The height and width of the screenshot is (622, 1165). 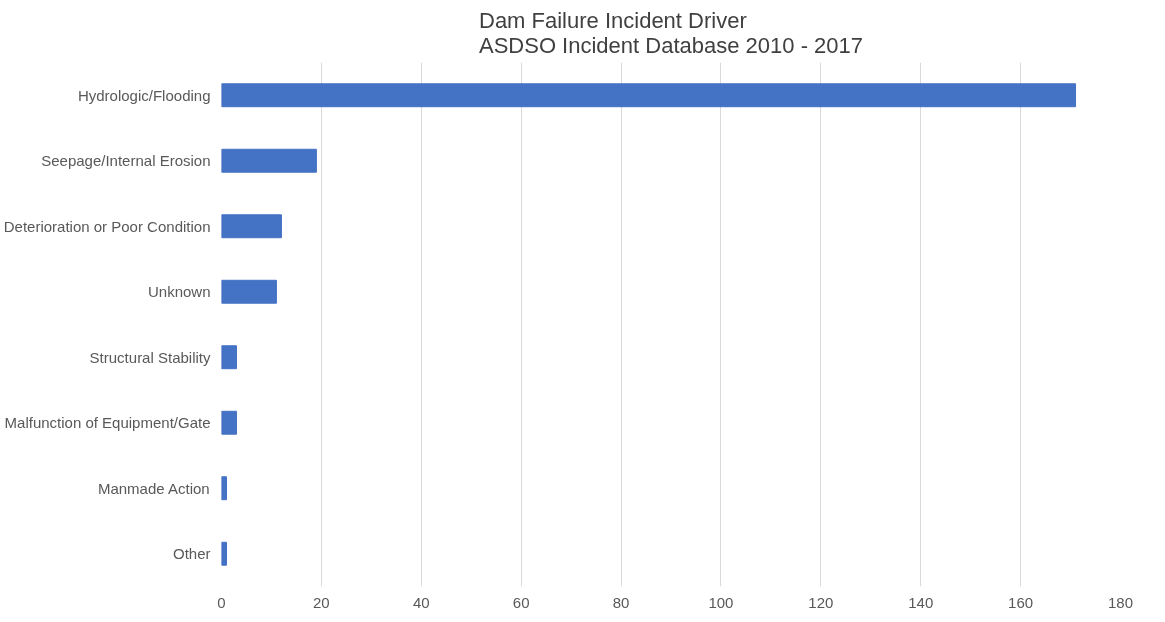 What do you see at coordinates (1021, 602) in the screenshot?
I see `x-tick-label: 160` at bounding box center [1021, 602].